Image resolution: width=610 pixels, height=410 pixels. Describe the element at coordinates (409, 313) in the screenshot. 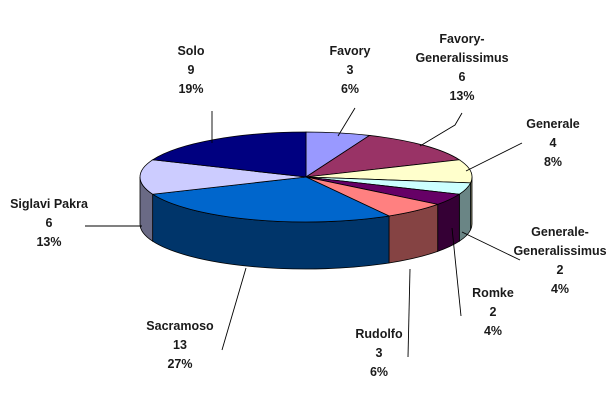

I see `leader-rudolfo` at that location.